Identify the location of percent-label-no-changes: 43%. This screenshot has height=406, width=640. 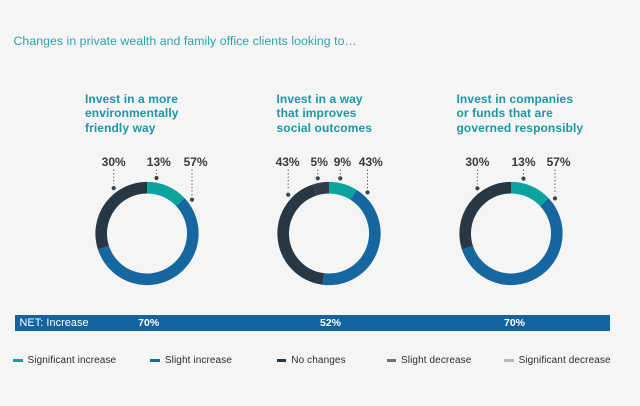
(287, 161).